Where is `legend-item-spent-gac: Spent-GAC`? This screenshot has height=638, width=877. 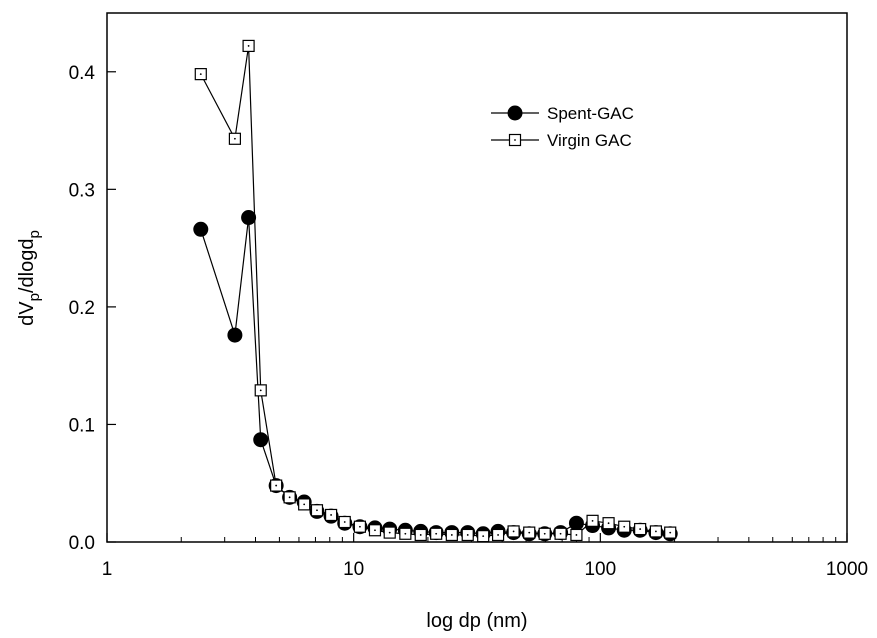
legend-item-spent-gac: Spent-GAC is located at coordinates (562, 113).